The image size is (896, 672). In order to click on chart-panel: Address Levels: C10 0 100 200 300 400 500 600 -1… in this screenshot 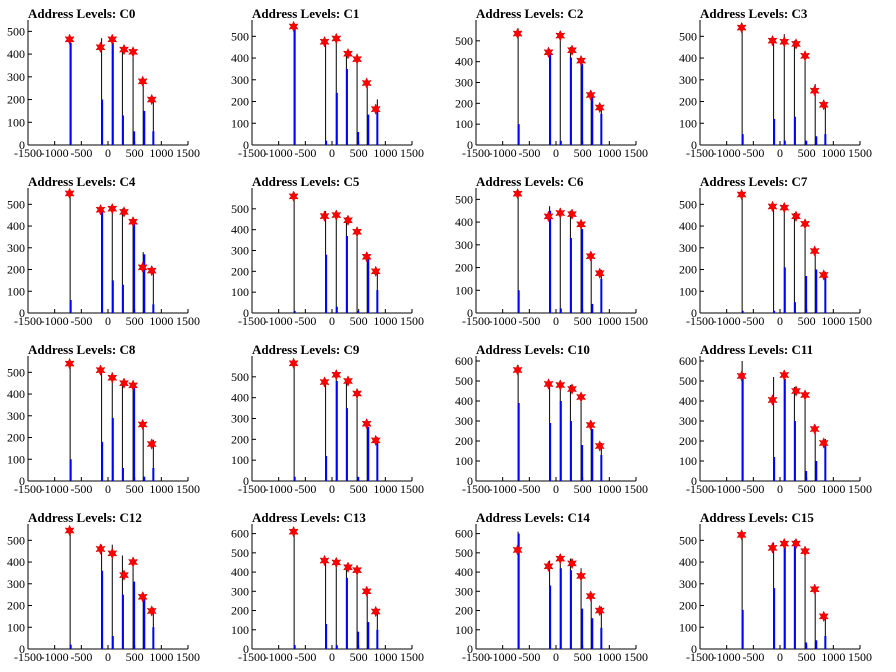, I will do `click(560, 420)`.